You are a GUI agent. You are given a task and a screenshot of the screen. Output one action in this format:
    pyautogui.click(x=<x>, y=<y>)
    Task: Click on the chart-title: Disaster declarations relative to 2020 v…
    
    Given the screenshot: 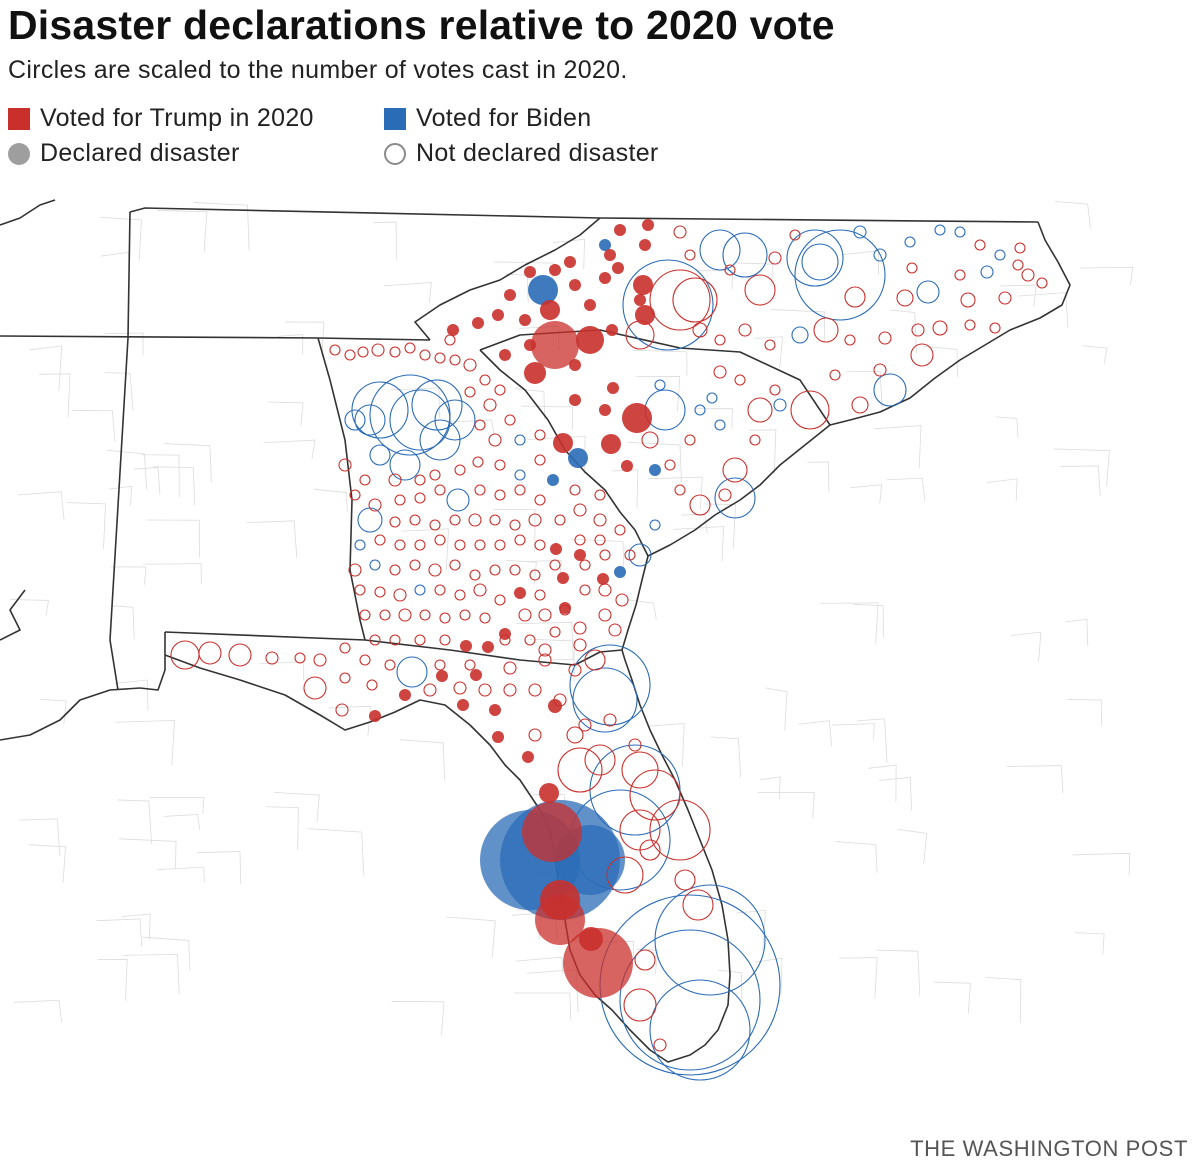 What is the action you would take?
    pyautogui.click(x=421, y=25)
    